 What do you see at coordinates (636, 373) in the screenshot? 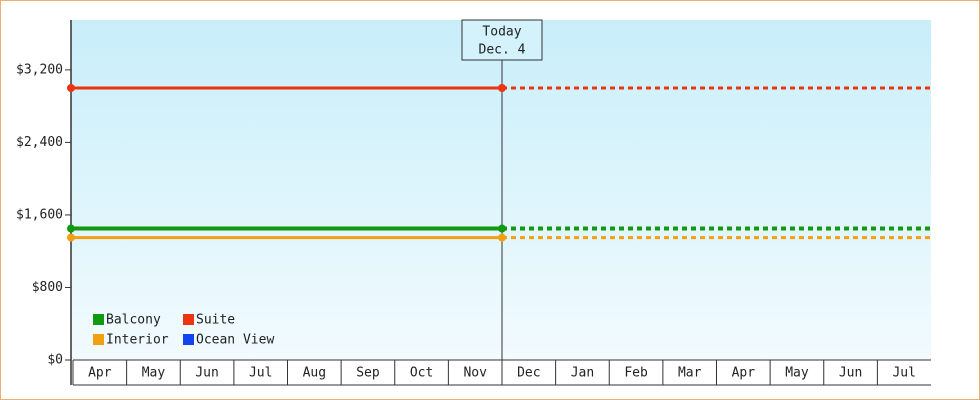
I see `x-tick-label: Feb` at bounding box center [636, 373].